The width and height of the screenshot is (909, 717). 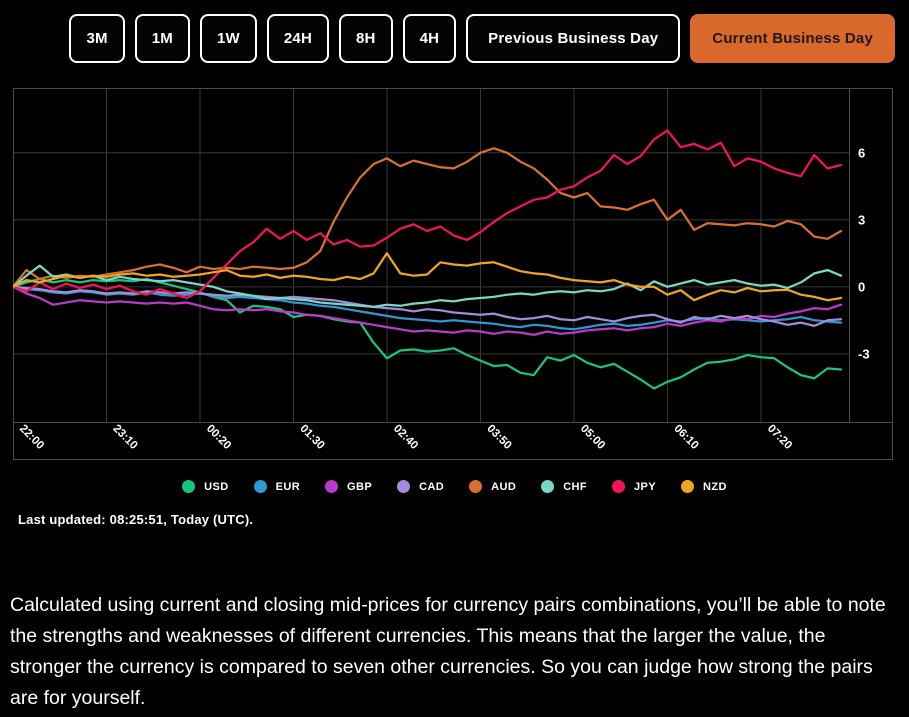 What do you see at coordinates (476, 486) in the screenshot?
I see `legend-dot-aud` at bounding box center [476, 486].